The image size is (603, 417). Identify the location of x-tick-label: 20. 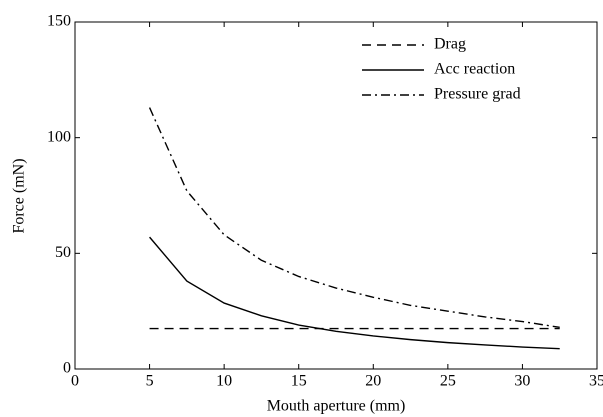
(373, 381).